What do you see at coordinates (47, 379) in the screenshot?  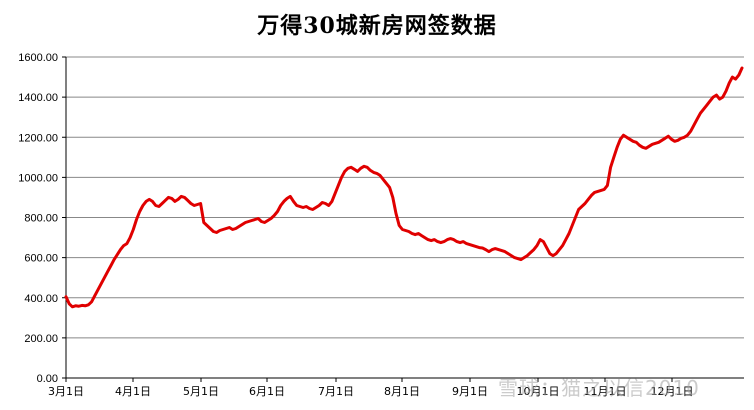 I see `y-tick-label: 0.00` at bounding box center [47, 379].